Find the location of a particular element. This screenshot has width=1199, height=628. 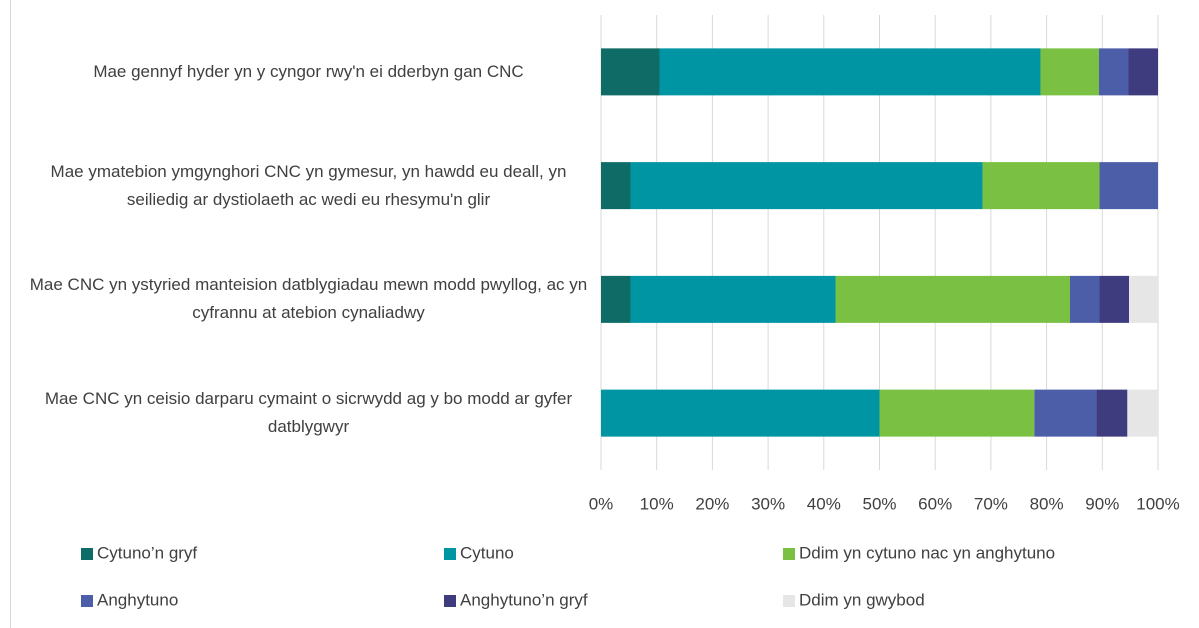

legend-label: Cytuno is located at coordinates (487, 552).